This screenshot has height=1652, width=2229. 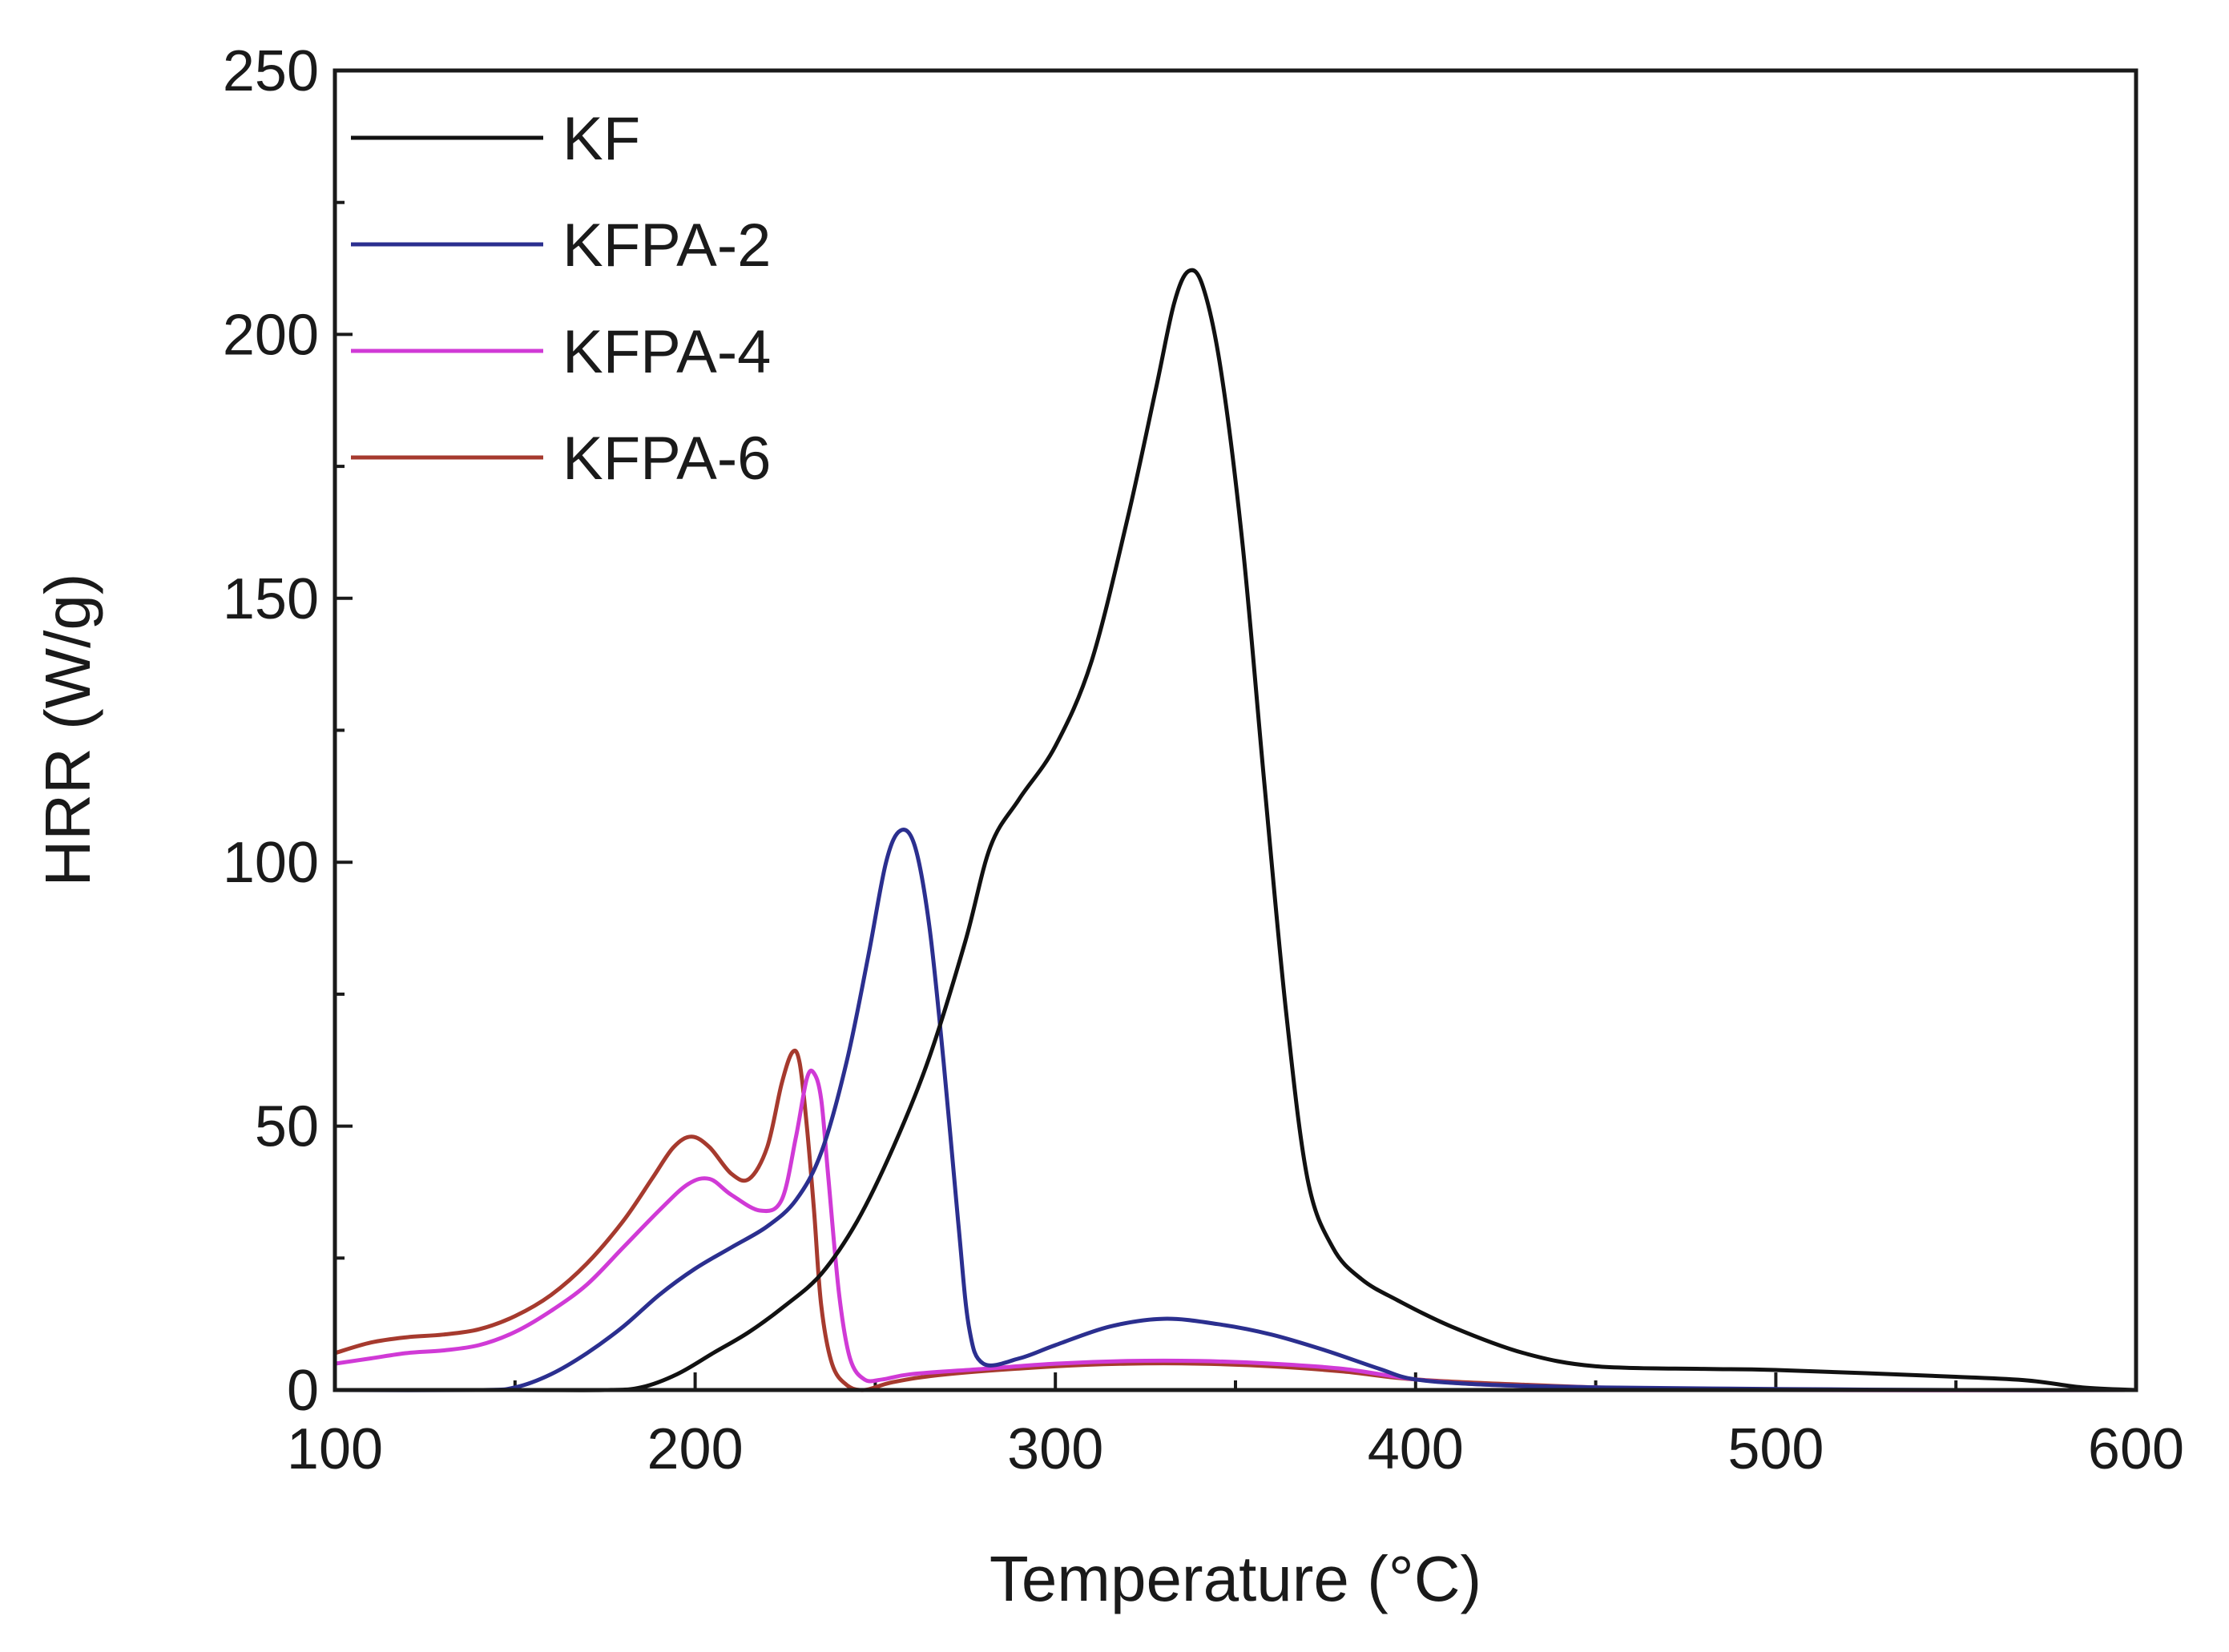 I want to click on y-tick-label: 250, so click(x=271, y=71).